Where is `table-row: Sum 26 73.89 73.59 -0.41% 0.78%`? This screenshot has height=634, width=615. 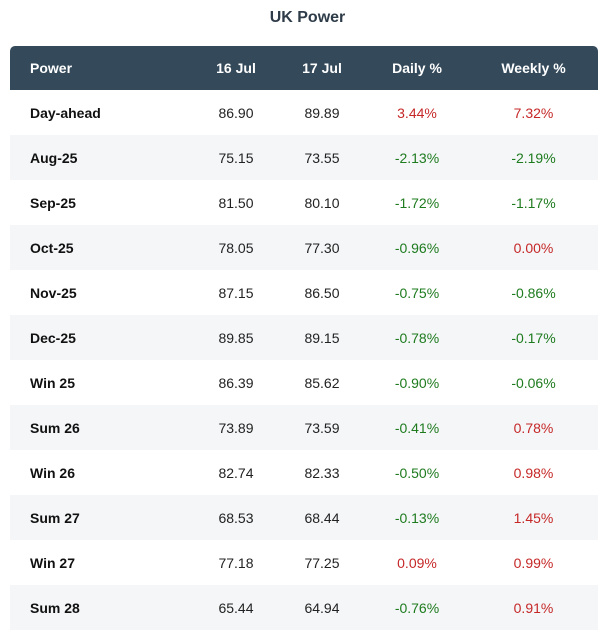 table-row: Sum 26 73.89 73.59 -0.41% 0.78% is located at coordinates (304, 427).